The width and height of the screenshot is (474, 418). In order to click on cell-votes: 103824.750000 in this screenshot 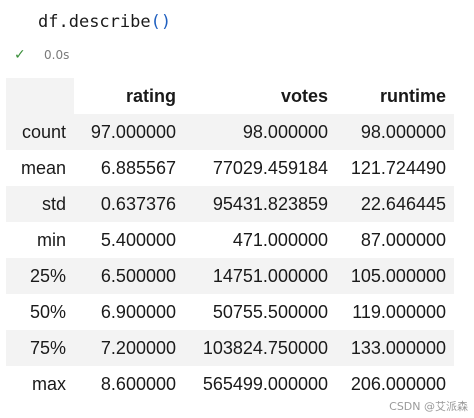, I will do `click(265, 347)`.